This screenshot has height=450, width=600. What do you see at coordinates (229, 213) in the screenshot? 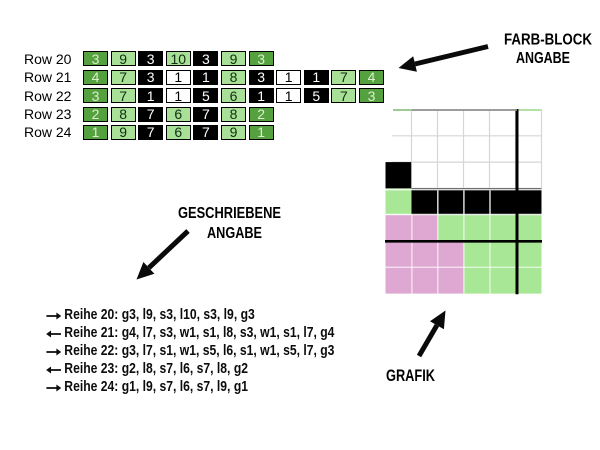
I see `svg-text: GESCHRIEBENE` at bounding box center [229, 213].